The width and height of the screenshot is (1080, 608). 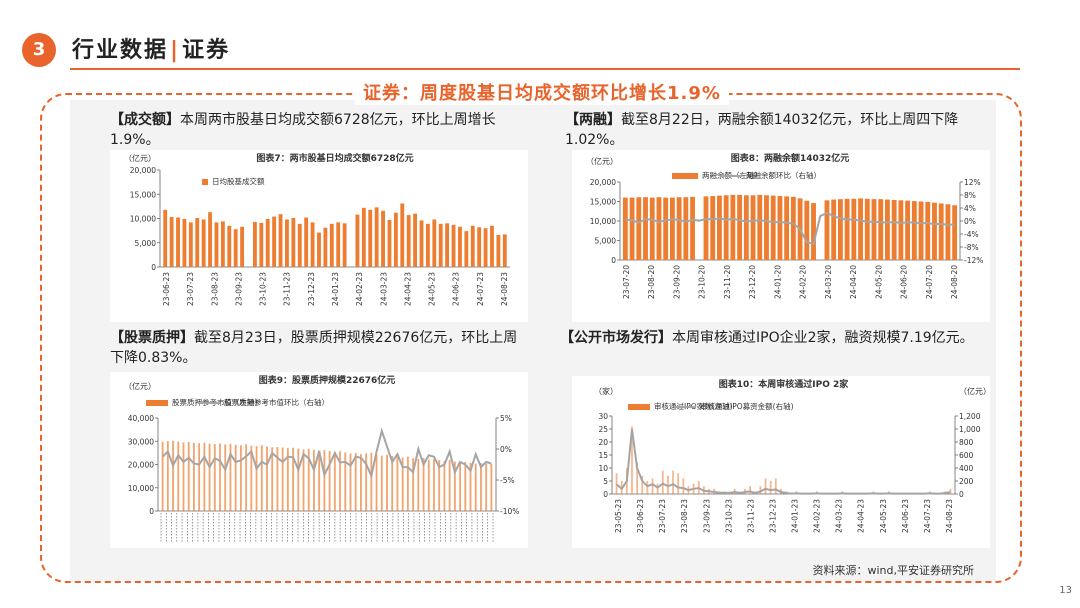 What do you see at coordinates (206, 50) in the screenshot?
I see `section-title-sub: 证券` at bounding box center [206, 50].